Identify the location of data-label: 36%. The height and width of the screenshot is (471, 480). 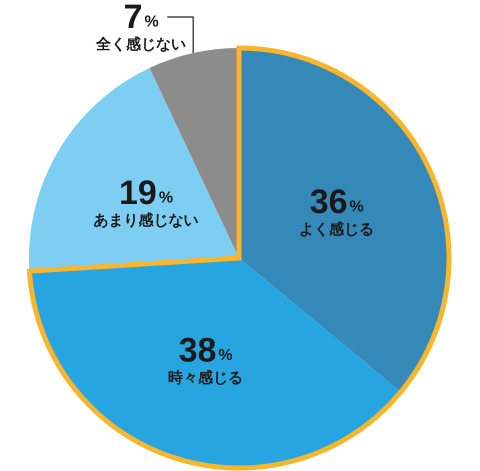
(337, 202).